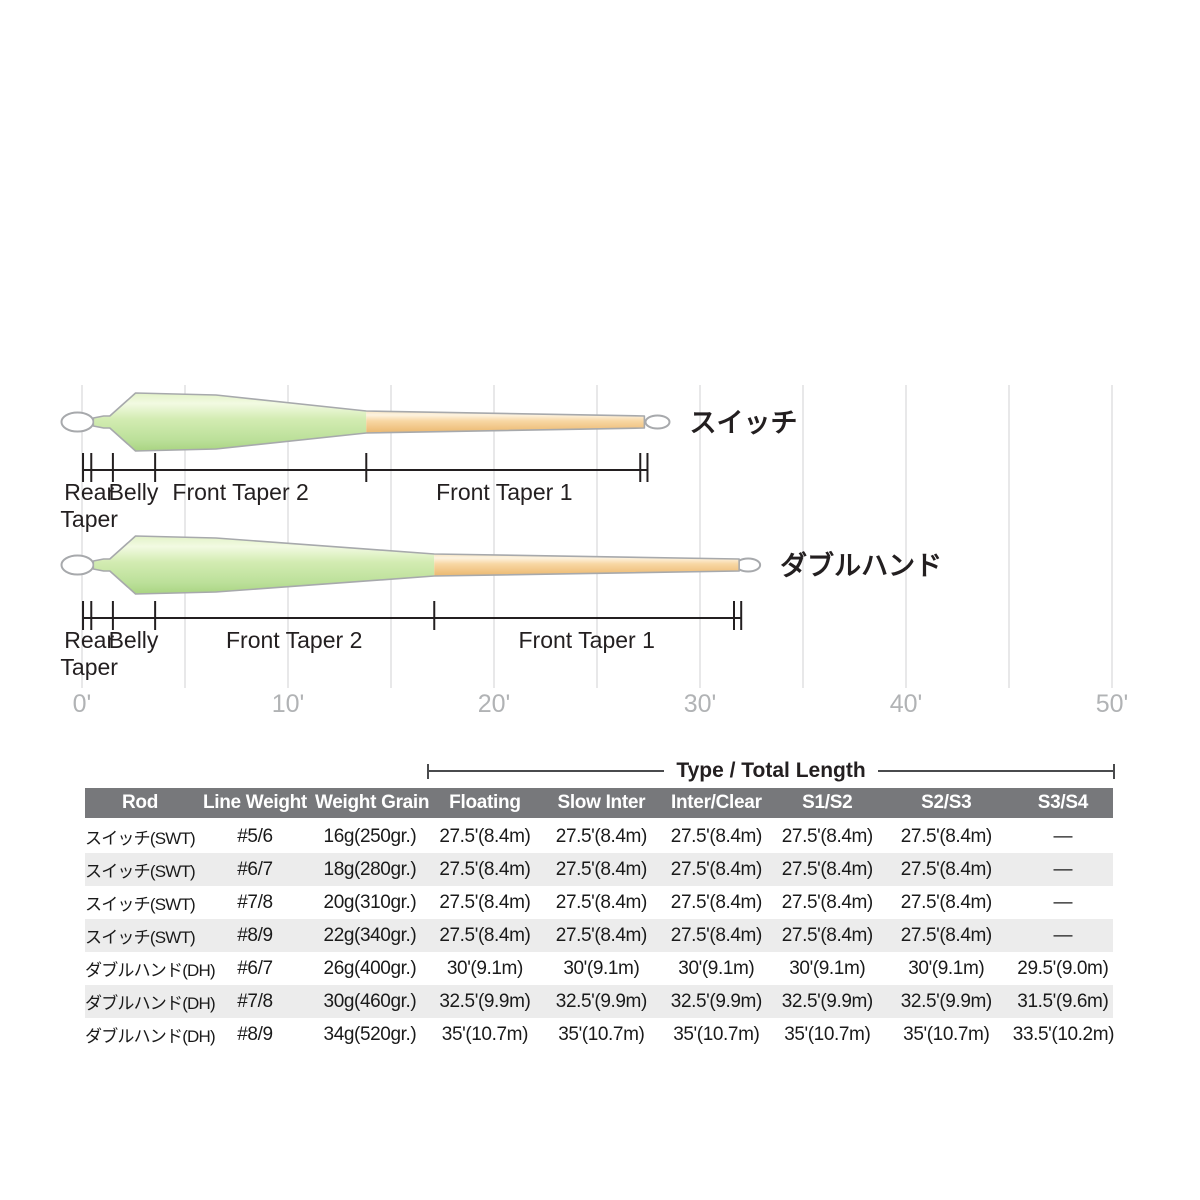  What do you see at coordinates (370, 968) in the screenshot?
I see `value-cell: 26g(400gr.)` at bounding box center [370, 968].